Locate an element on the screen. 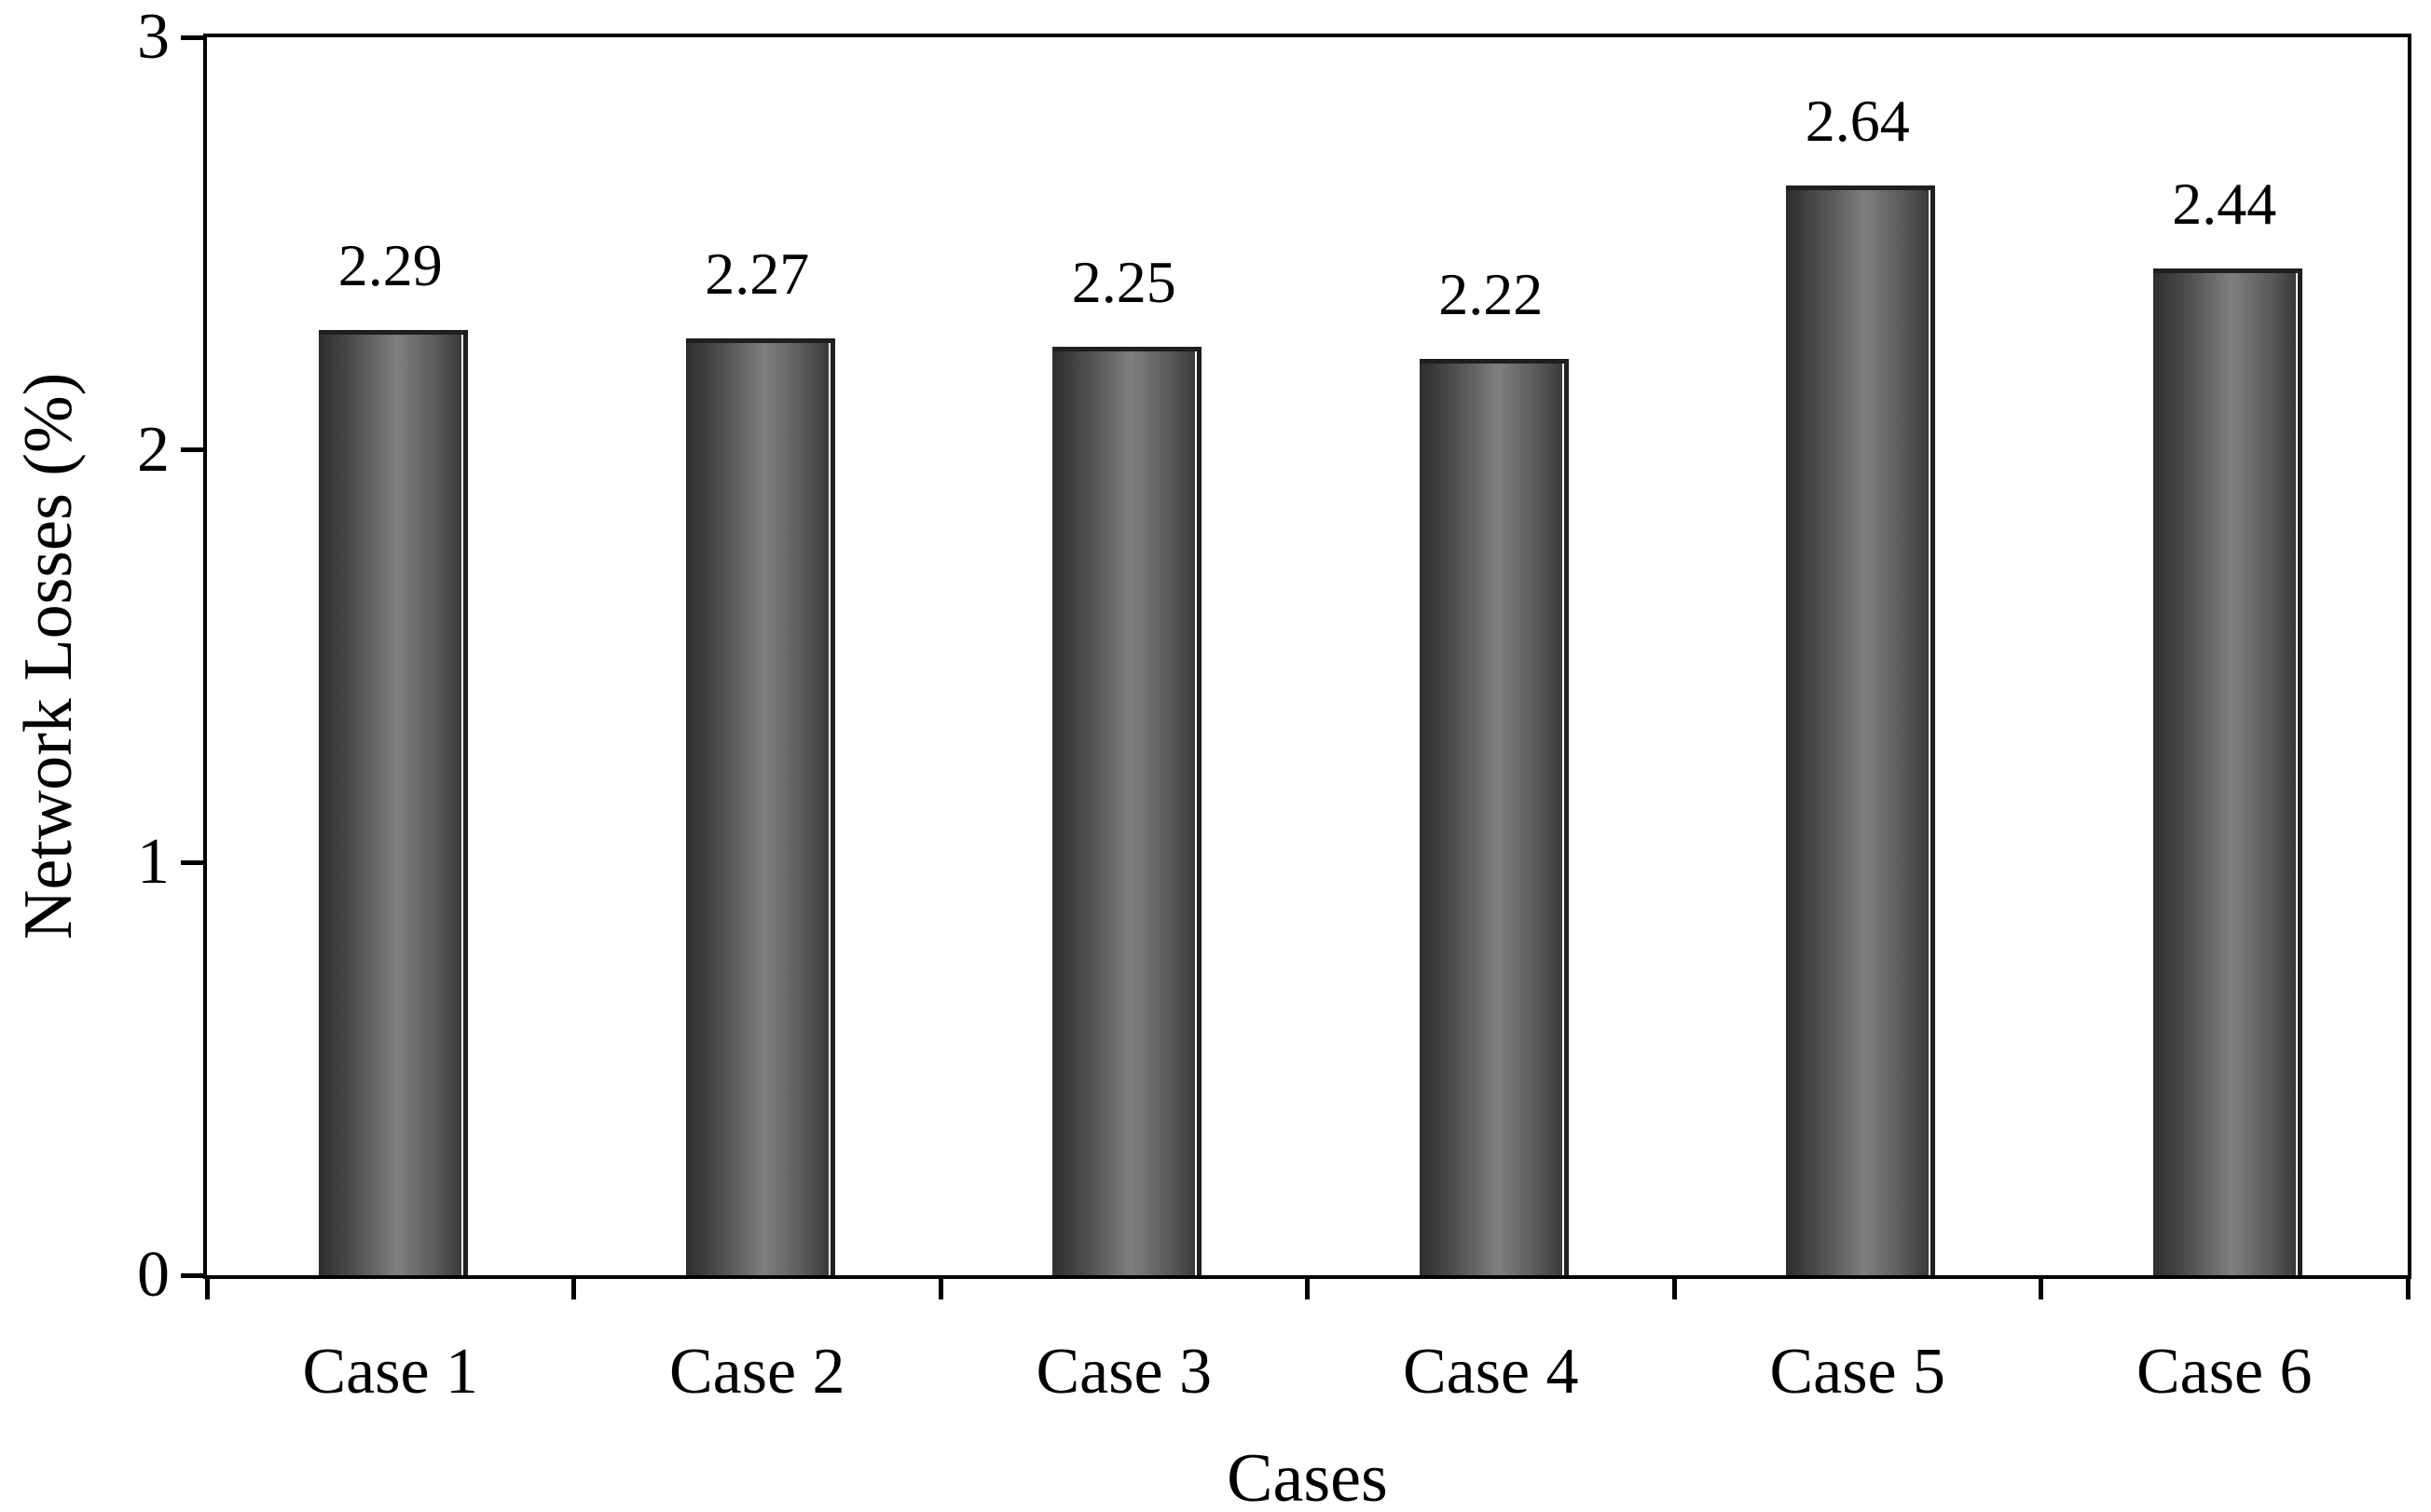  bar-value-label: 2.27 is located at coordinates (757, 273).